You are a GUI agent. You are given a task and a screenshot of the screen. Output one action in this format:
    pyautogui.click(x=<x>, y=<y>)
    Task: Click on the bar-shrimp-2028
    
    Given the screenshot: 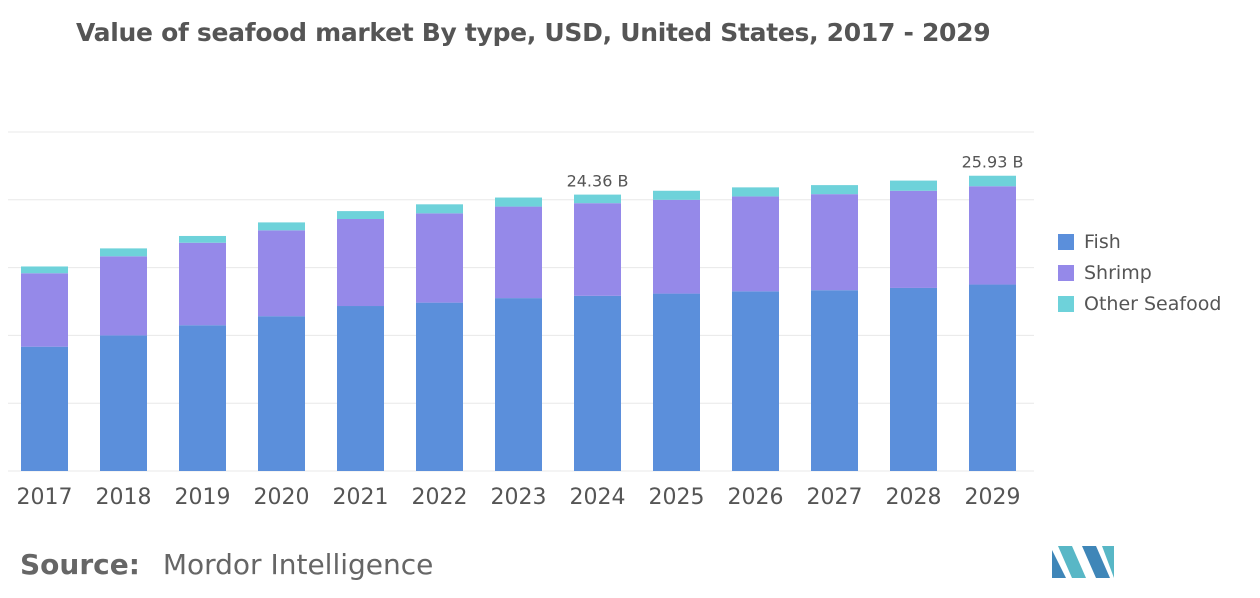 What is the action you would take?
    pyautogui.click(x=913, y=239)
    